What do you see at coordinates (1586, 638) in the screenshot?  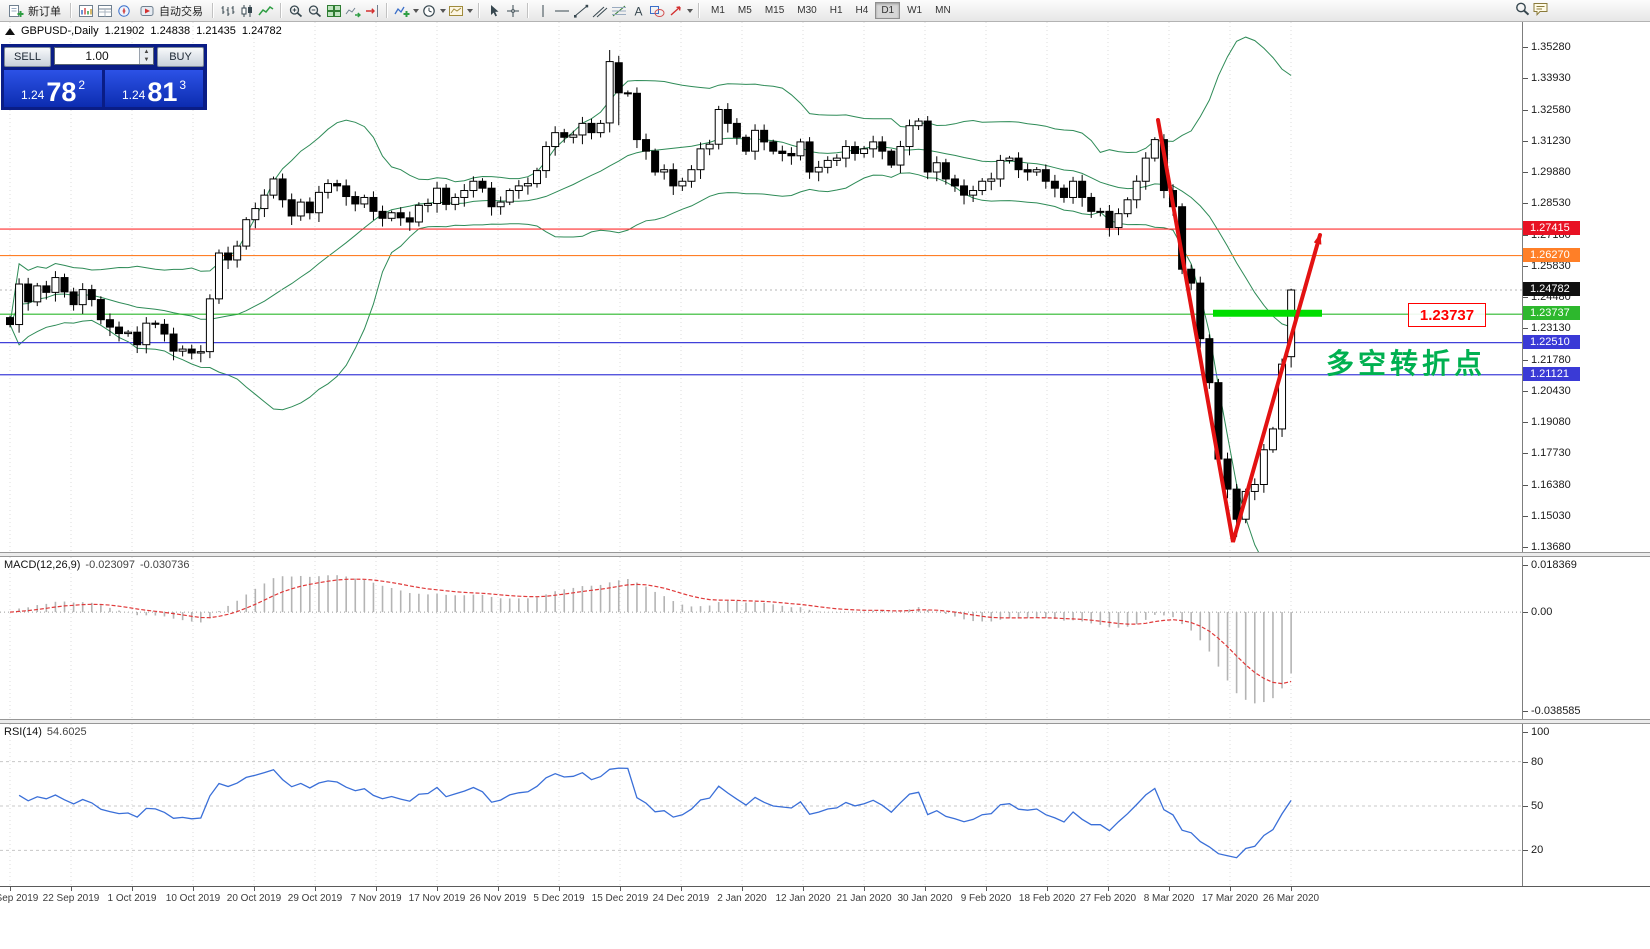 I see `macd-scale: 0.018369 0.00 -0.038585` at bounding box center [1586, 638].